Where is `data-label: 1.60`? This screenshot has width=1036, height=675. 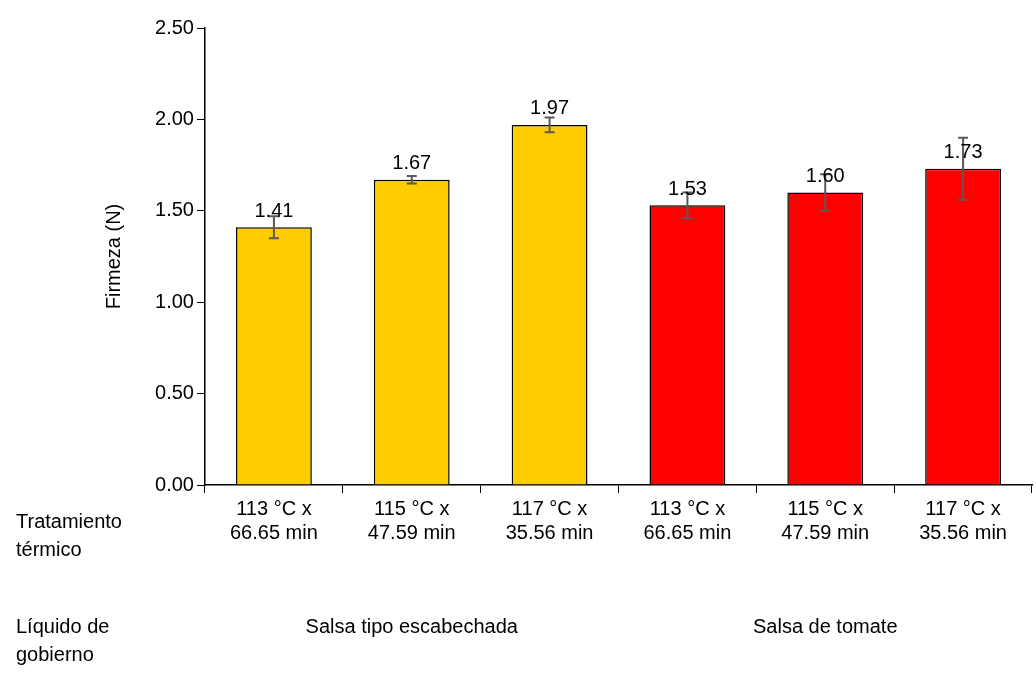 data-label: 1.60 is located at coordinates (825, 175).